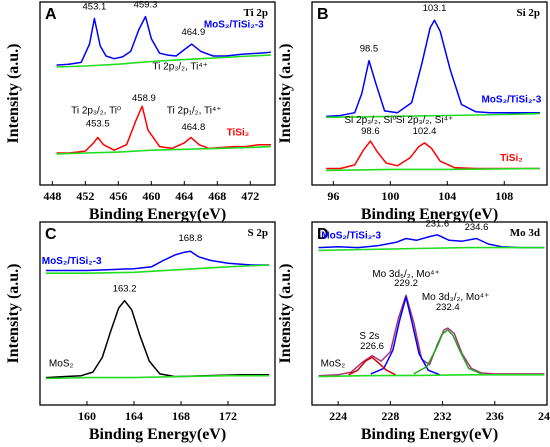 The image size is (550, 447). What do you see at coordinates (370, 131) in the screenshot?
I see `annotation-label: 98.6` at bounding box center [370, 131].